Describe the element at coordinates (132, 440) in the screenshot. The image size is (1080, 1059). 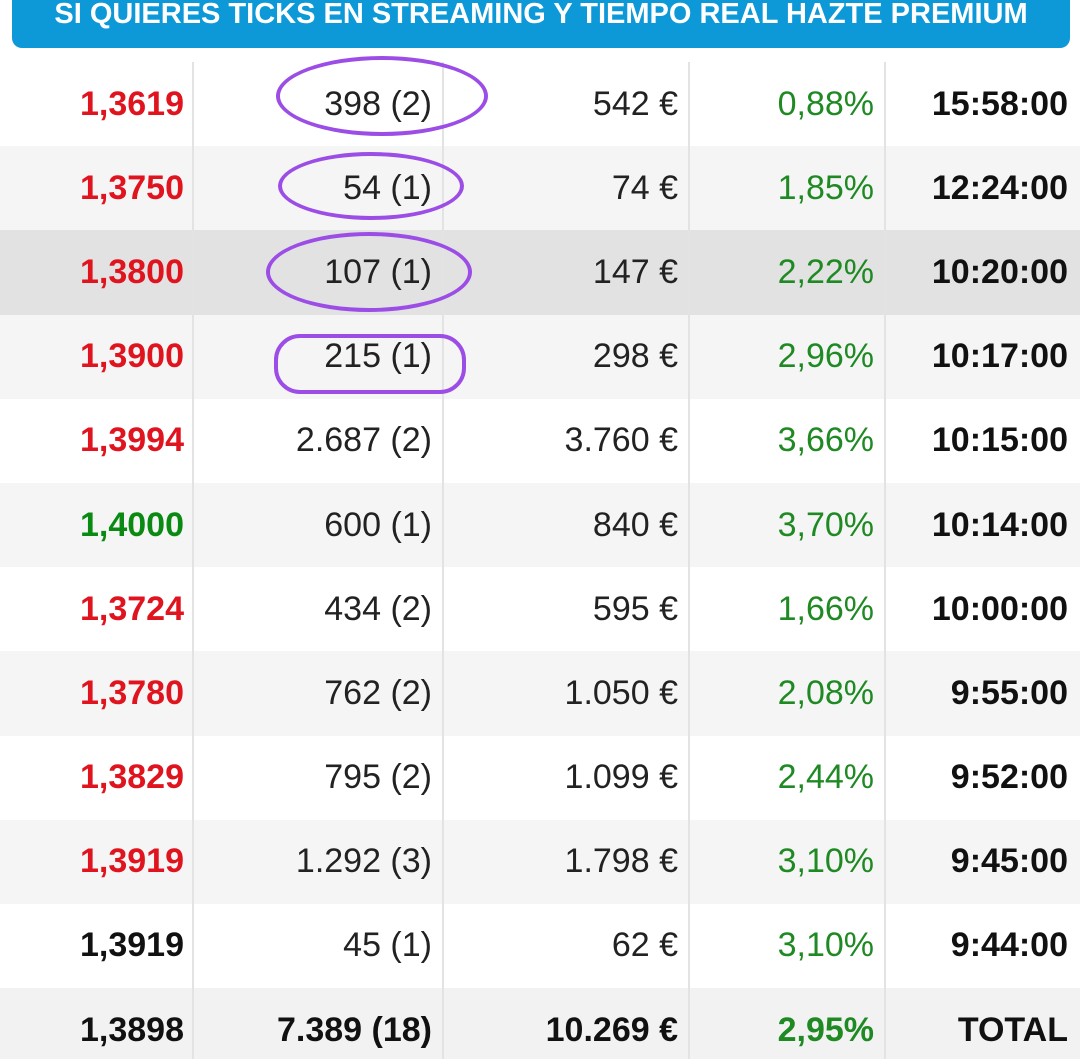
I see `price-cell: 1,3994` at that location.